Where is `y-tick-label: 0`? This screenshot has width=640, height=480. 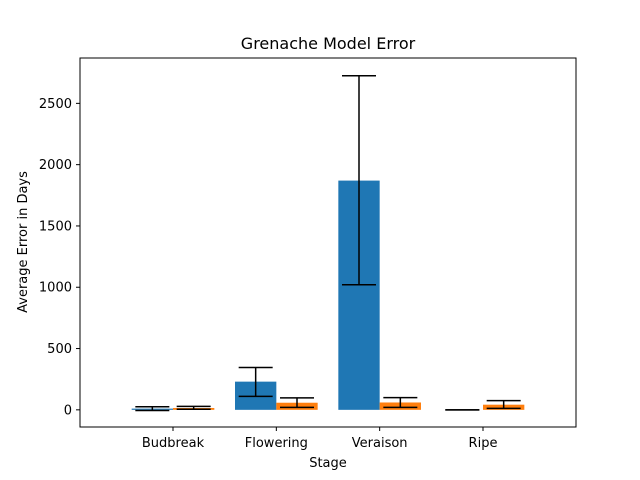
y-tick-label: 0 is located at coordinates (68, 410).